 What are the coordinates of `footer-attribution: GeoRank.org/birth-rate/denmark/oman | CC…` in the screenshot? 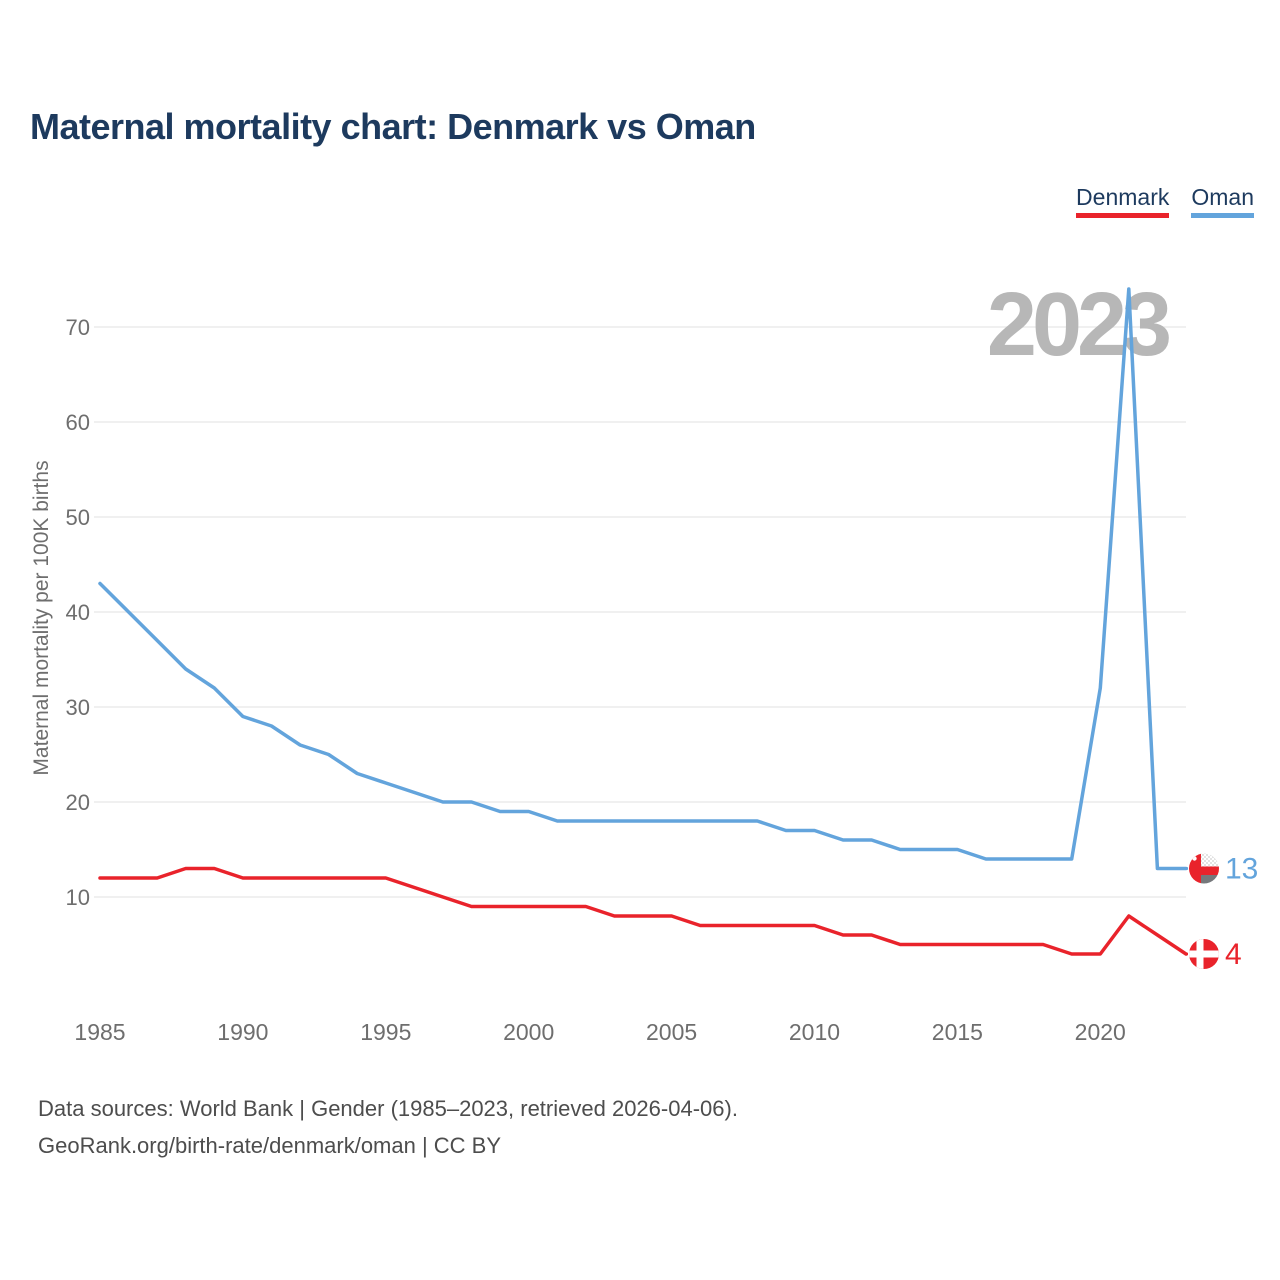 It's located at (270, 1145).